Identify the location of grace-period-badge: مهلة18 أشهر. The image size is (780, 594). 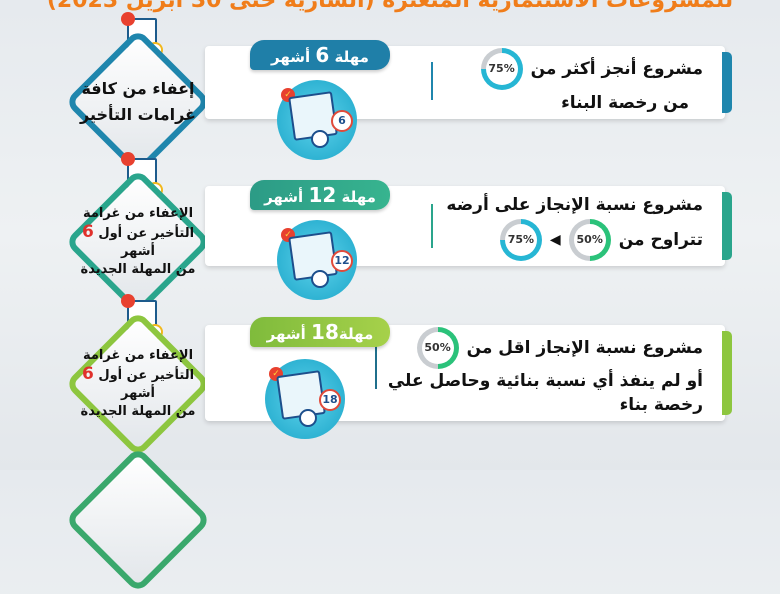
(320, 332).